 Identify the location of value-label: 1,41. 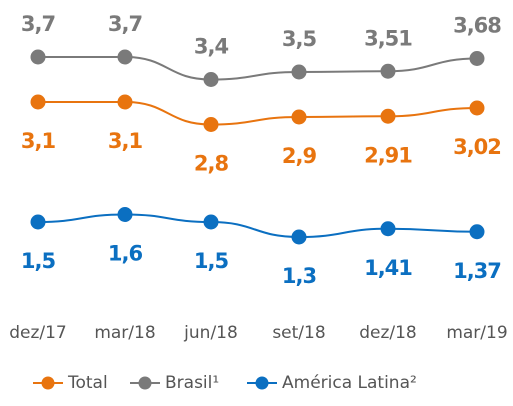
(388, 268).